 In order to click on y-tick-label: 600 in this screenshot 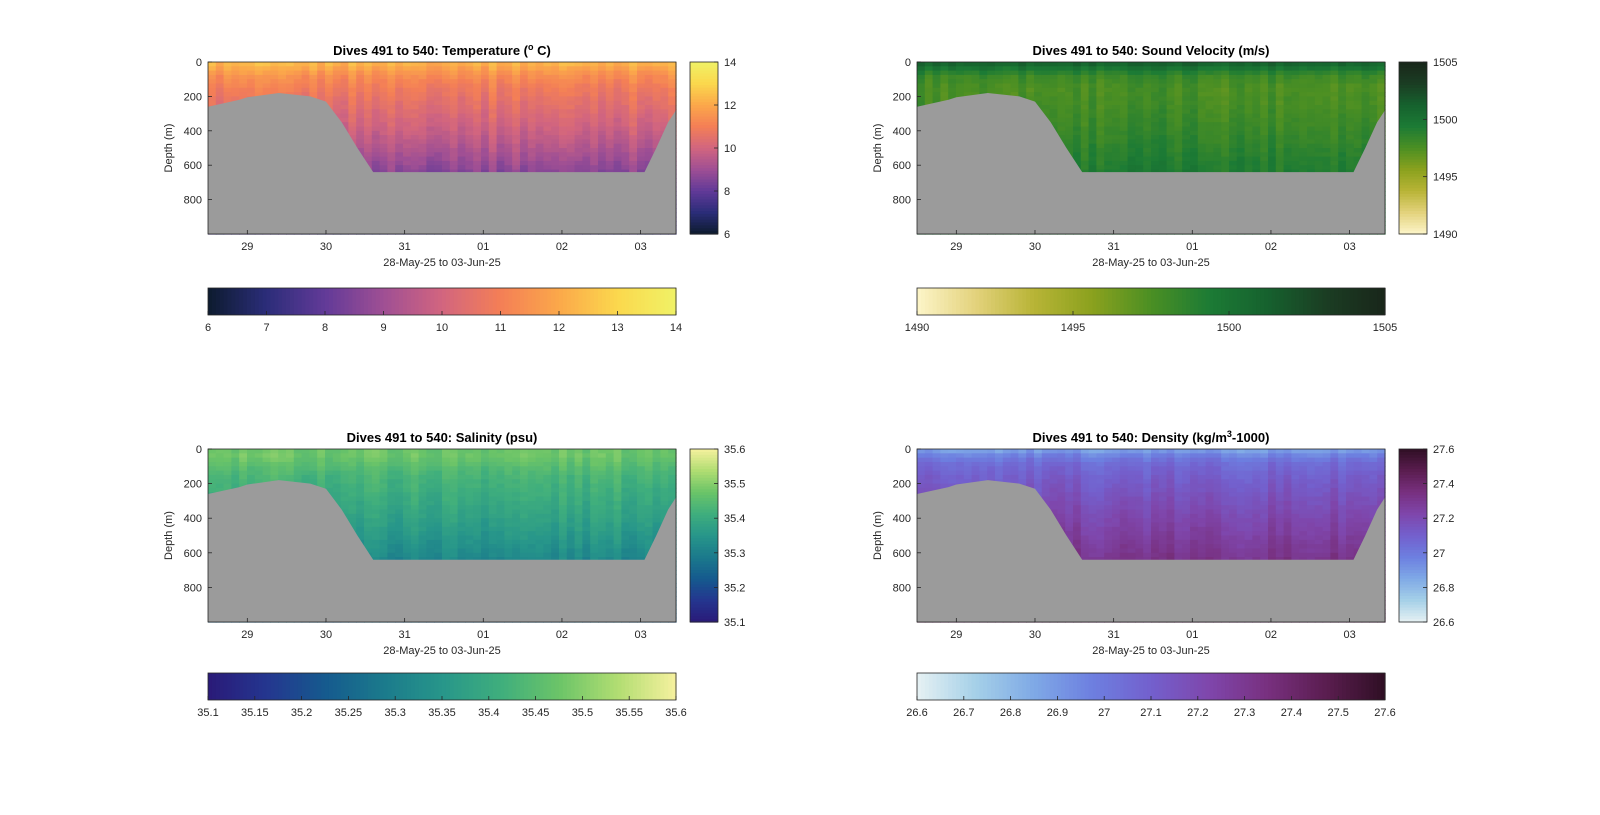, I will do `click(193, 166)`.